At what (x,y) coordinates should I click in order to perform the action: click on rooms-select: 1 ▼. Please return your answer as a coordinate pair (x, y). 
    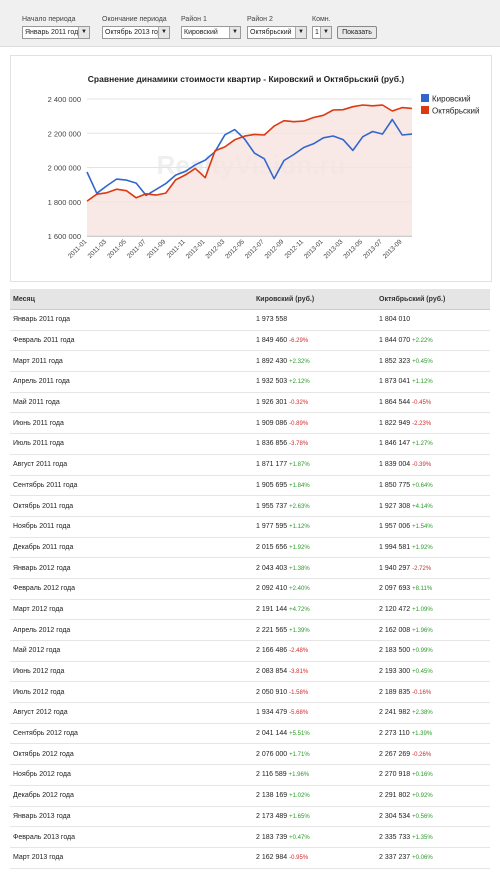
    Looking at the image, I should click on (322, 32).